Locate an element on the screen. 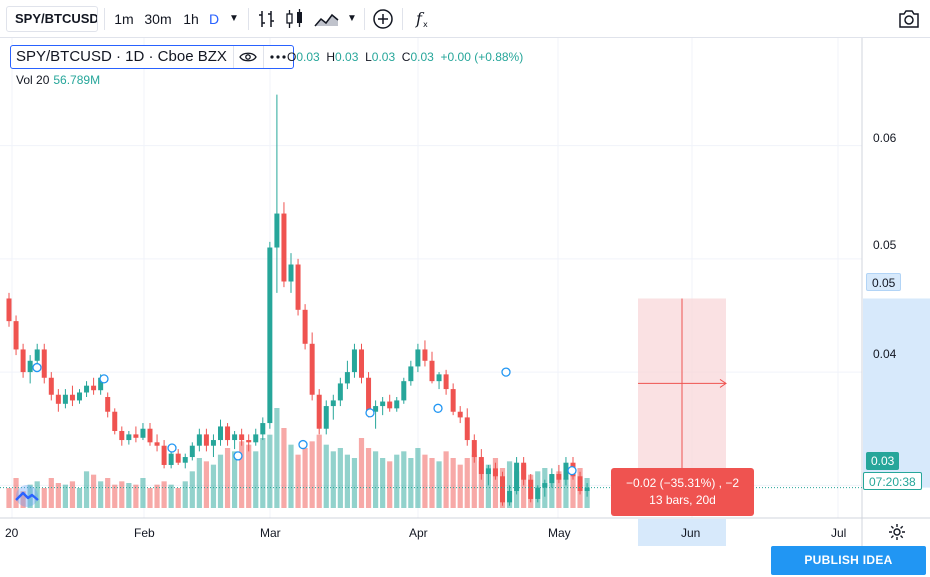 Image resolution: width=930 pixels, height=577 pixels. price-label: 0.06 is located at coordinates (885, 138).